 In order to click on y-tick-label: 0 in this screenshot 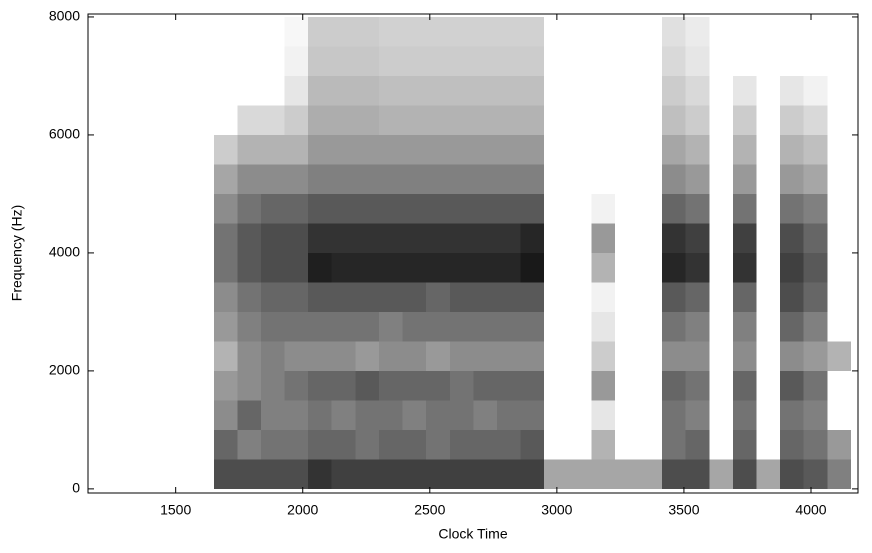, I will do `click(76, 488)`.